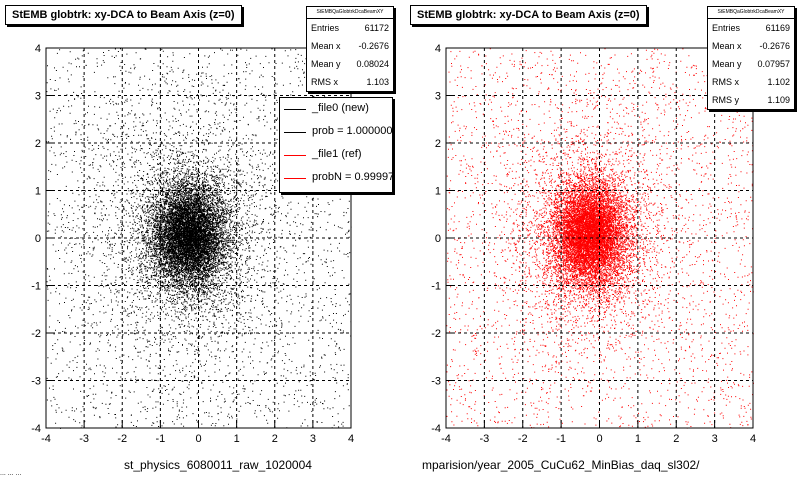 This screenshot has height=480, width=800. I want to click on left-chart-title: StEMB globtrk: xy-DCA to Beam Axis (z=0), so click(123, 15).